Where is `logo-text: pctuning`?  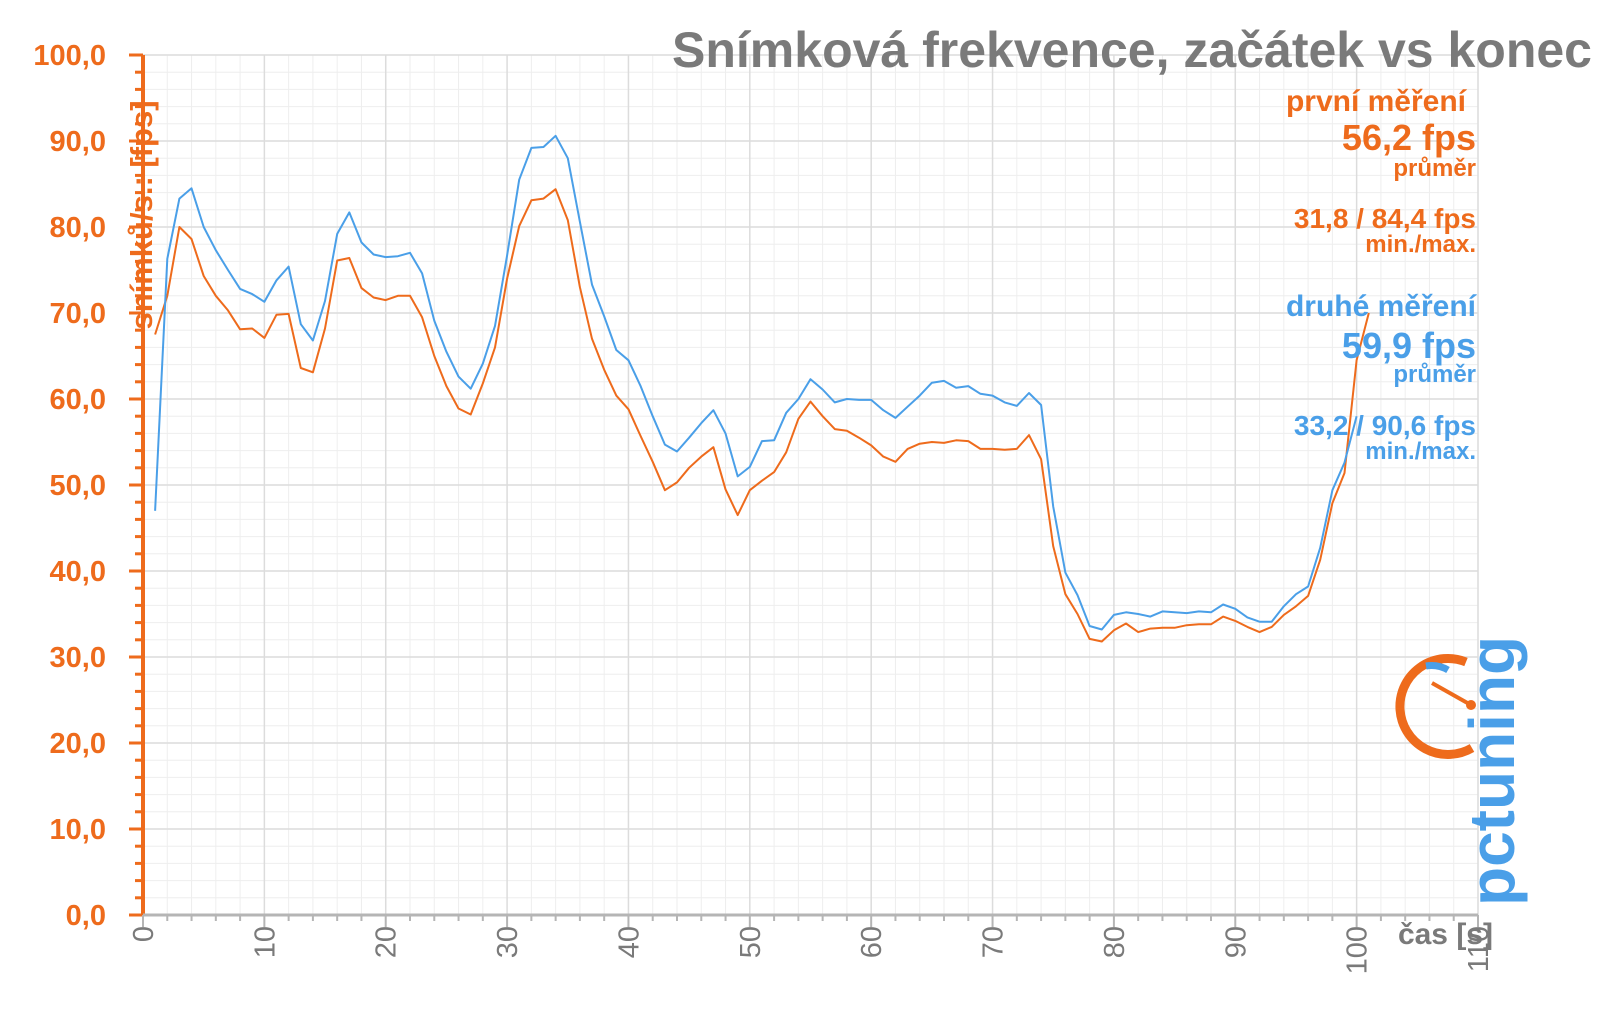
logo-text: pctuning is located at coordinates (1492, 771).